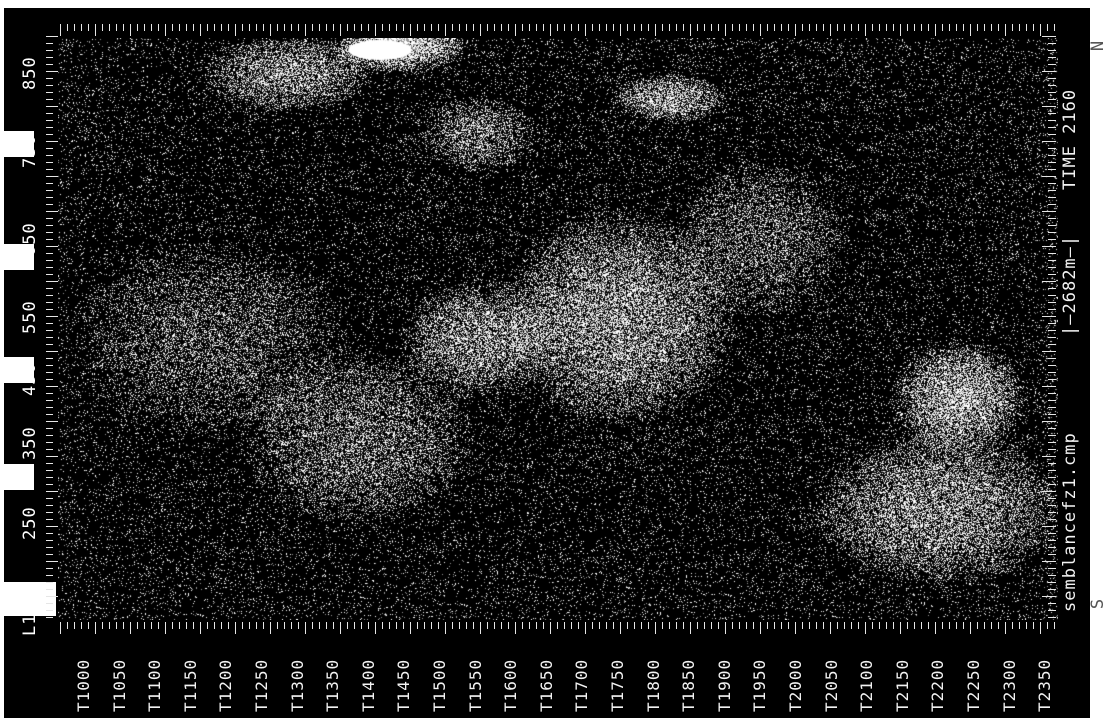 This screenshot has height=718, width=1114. Describe the element at coordinates (1070, 246) in the screenshot. I see `scale-bar-right: —|` at that location.